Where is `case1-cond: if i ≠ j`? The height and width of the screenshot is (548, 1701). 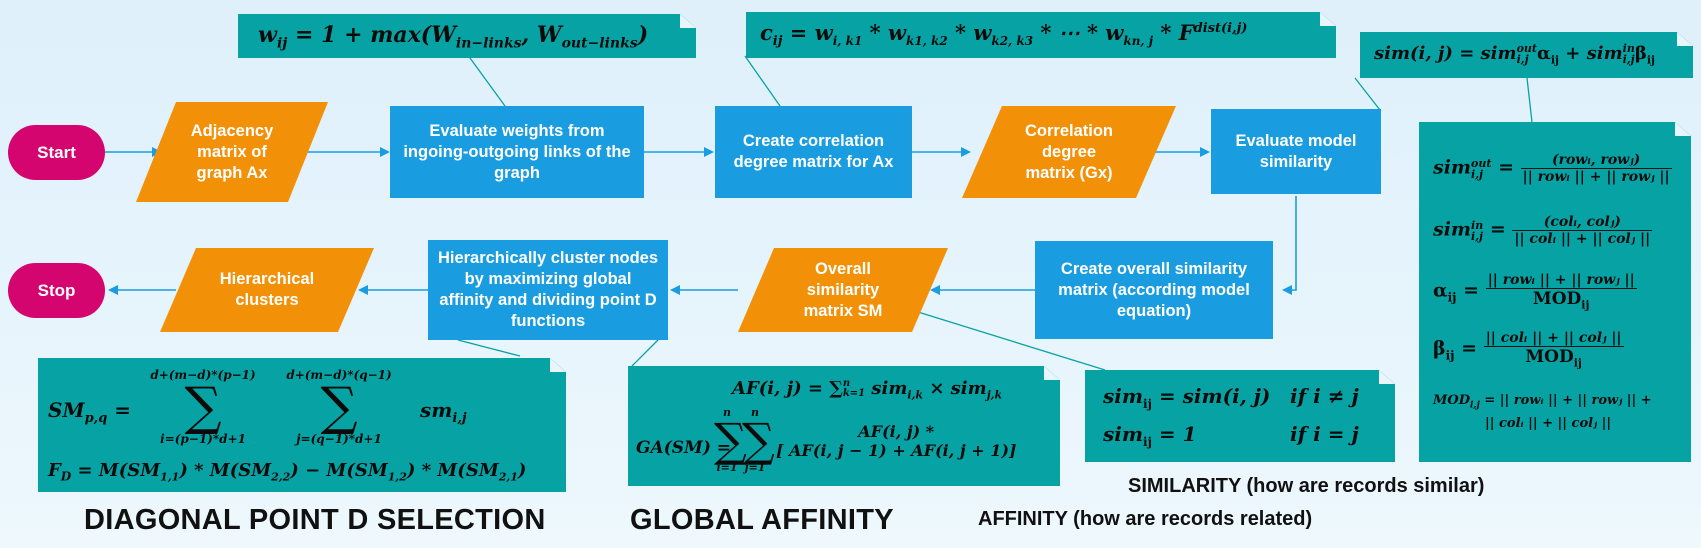 case1-cond: if i ≠ j is located at coordinates (1324, 396).